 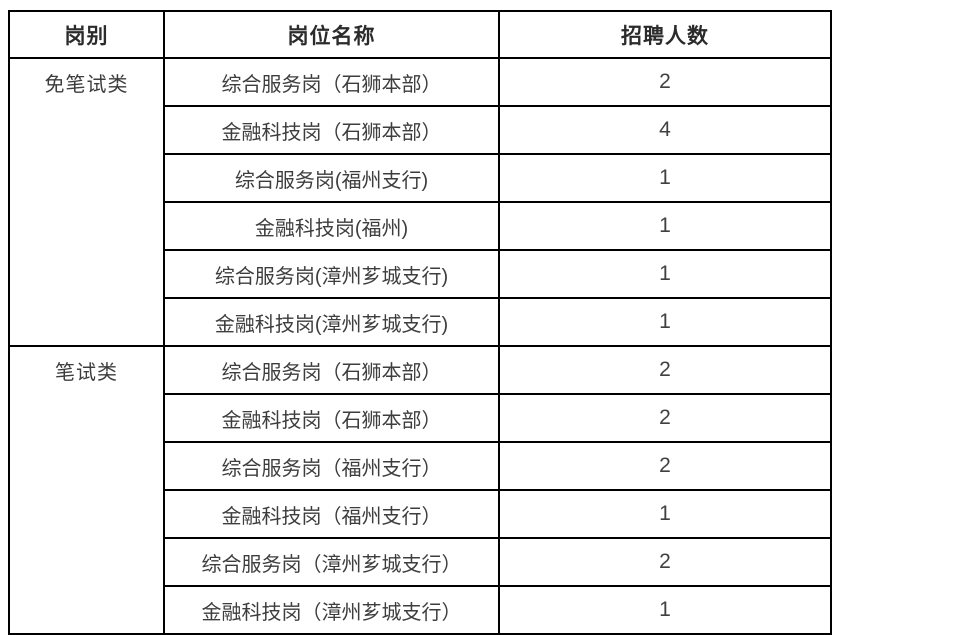 I want to click on header-cell-category: 岗别, so click(x=86, y=34).